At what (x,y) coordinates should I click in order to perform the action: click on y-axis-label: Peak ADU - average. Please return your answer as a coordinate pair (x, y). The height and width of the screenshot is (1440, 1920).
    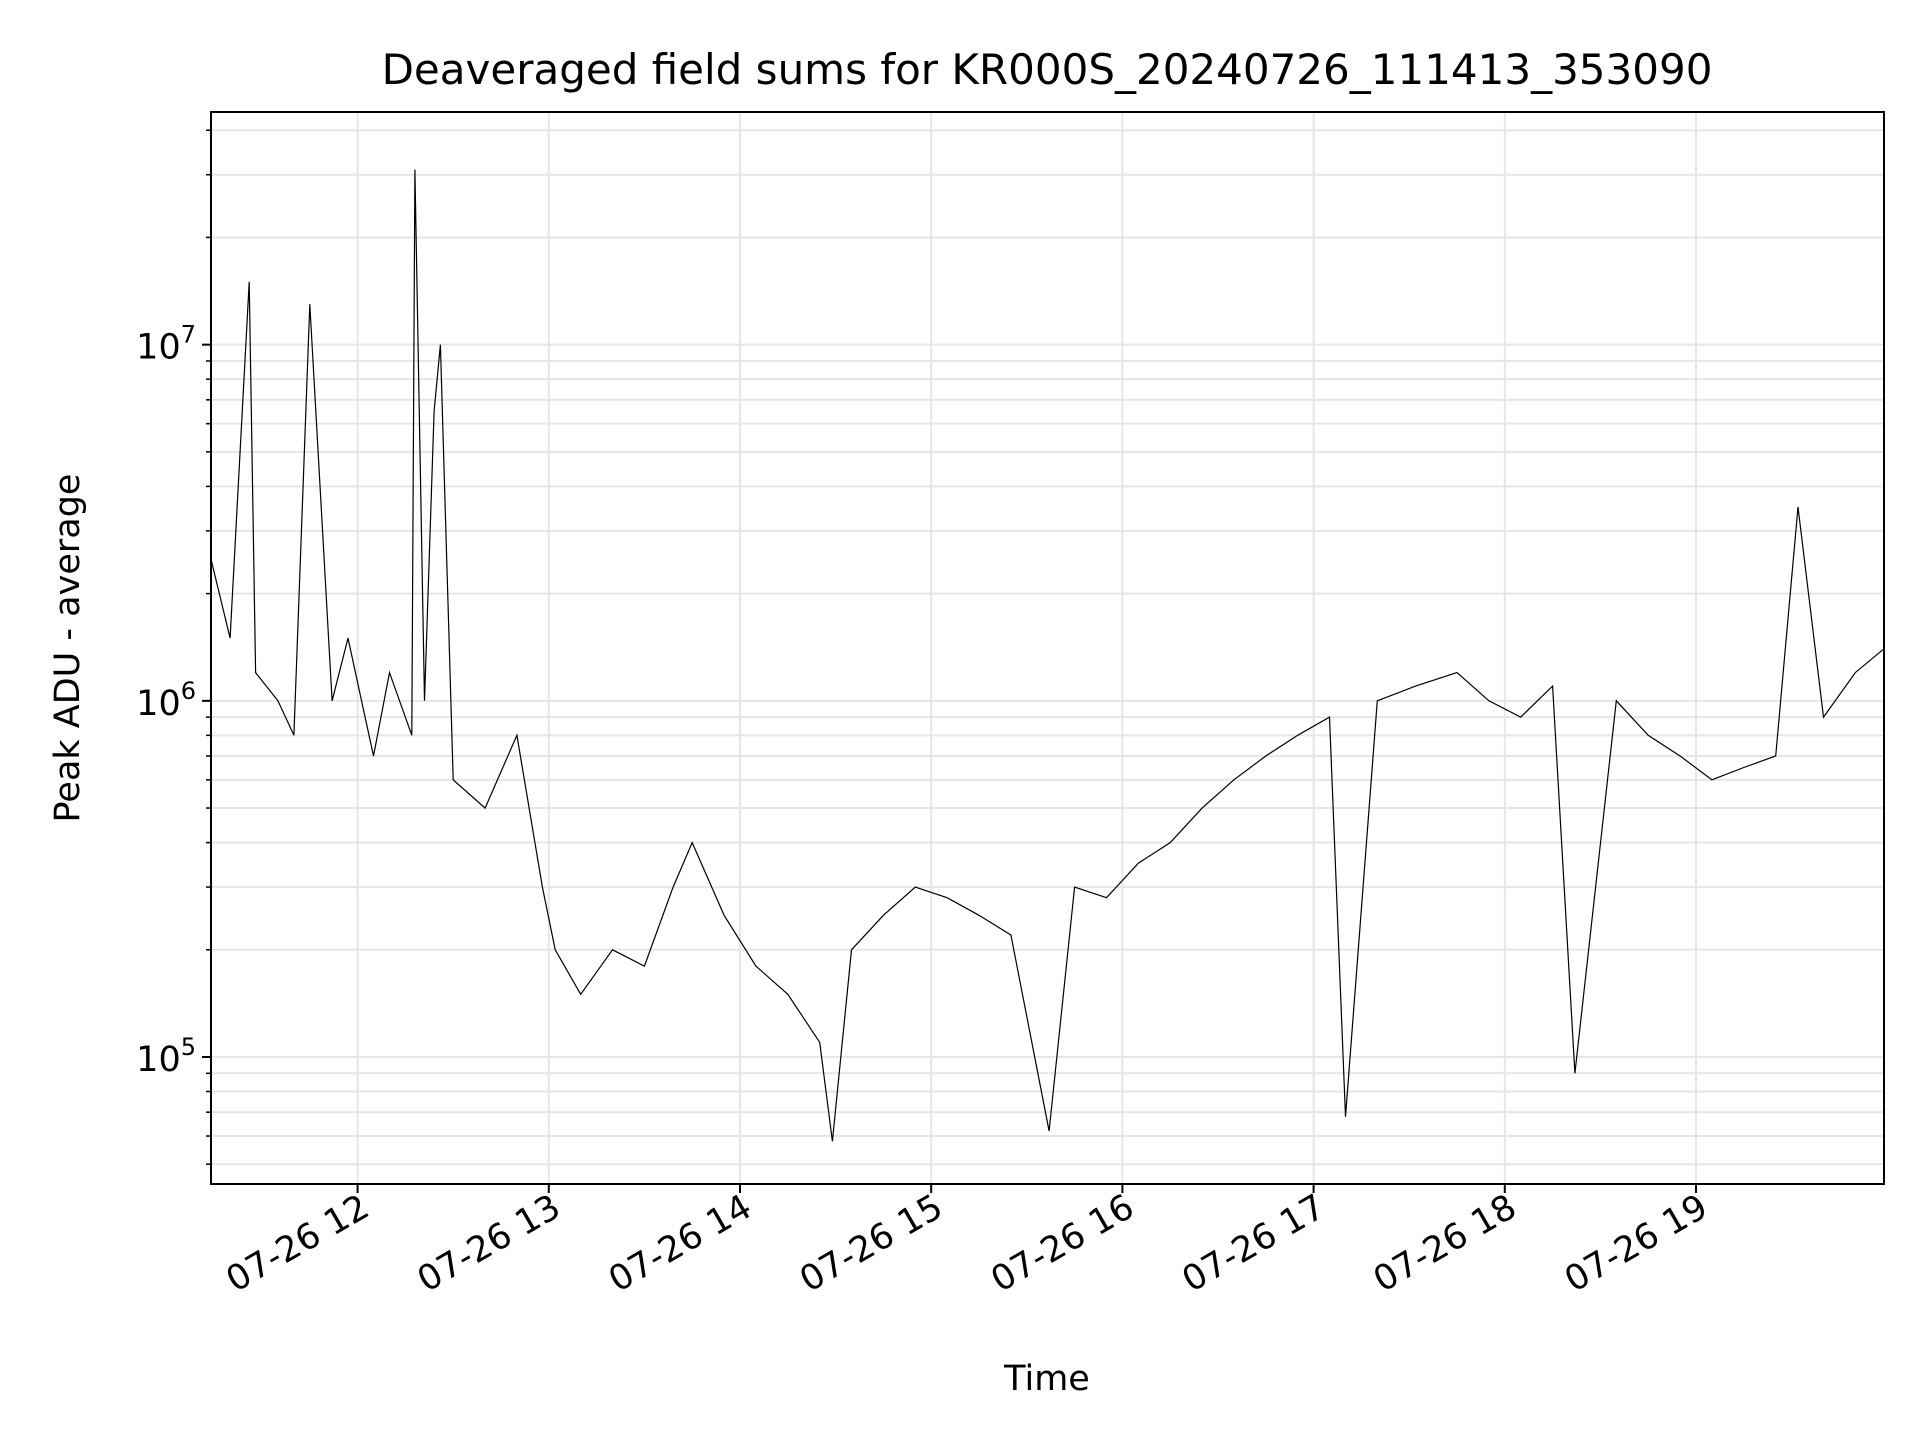
    Looking at the image, I should click on (68, 648).